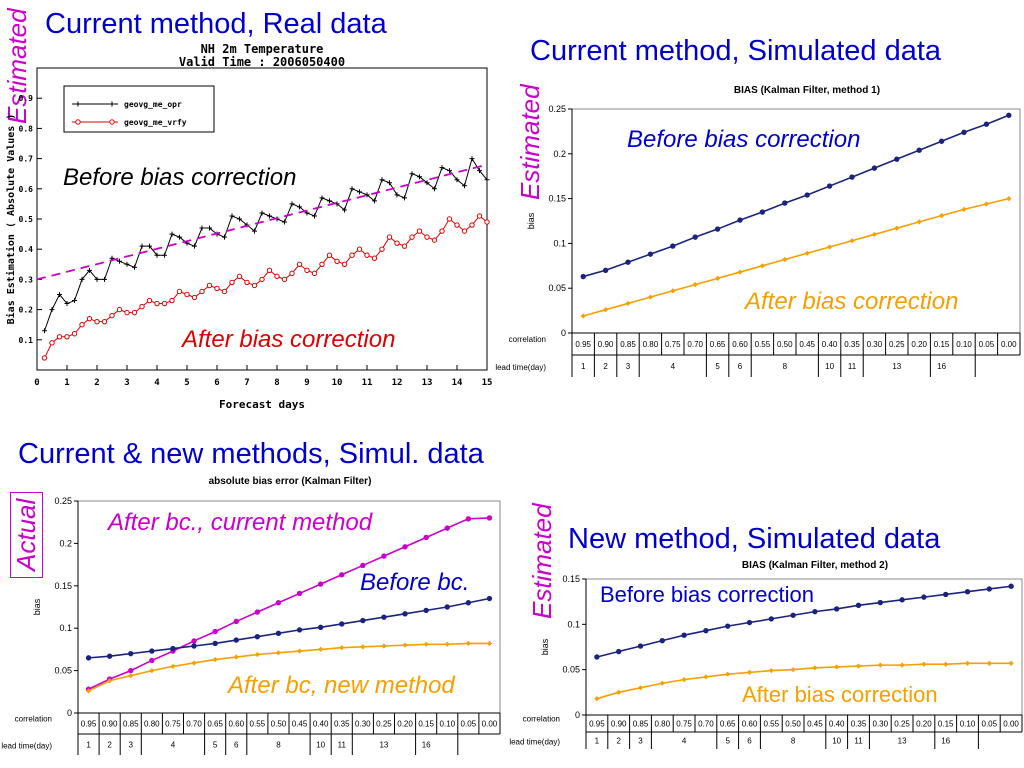 Image resolution: width=1024 pixels, height=768 pixels. What do you see at coordinates (11, 219) in the screenshot?
I see `y-axis-label: Bias Estimation ( Absolute Values )` at bounding box center [11, 219].